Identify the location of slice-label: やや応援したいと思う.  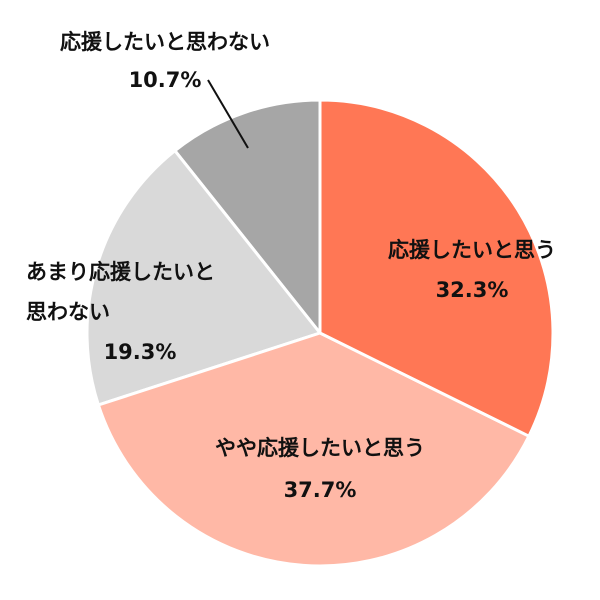
(320, 448).